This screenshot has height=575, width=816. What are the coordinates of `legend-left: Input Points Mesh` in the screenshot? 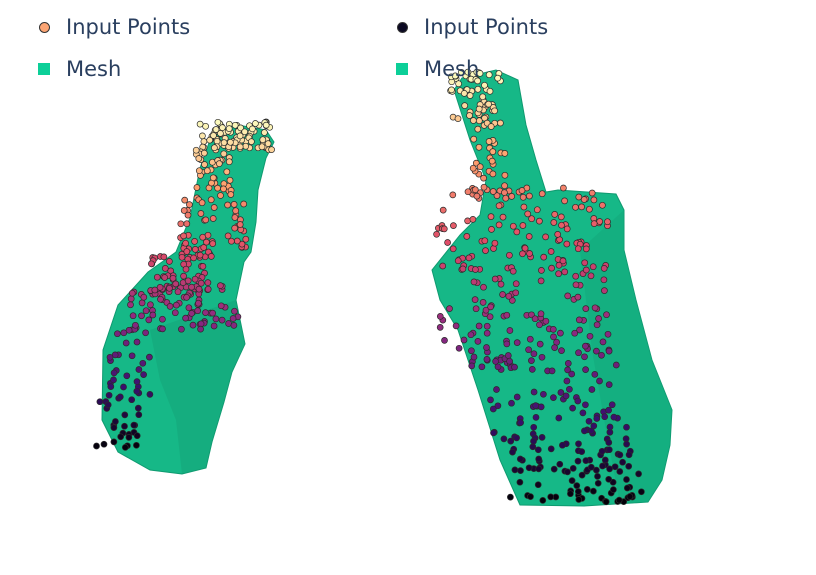 It's located at (112, 48).